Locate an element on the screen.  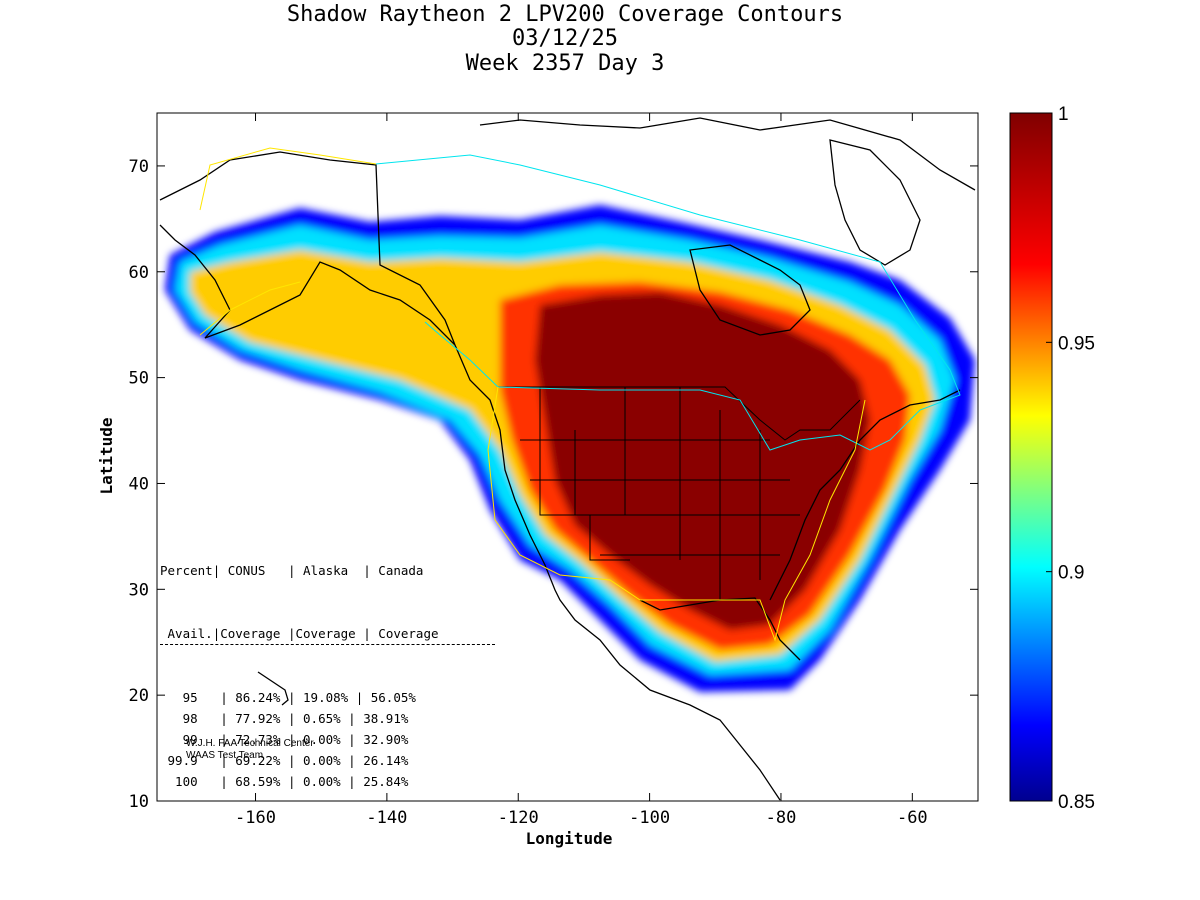
stats-header-coverage-canada: Coverage is located at coordinates (408, 633).